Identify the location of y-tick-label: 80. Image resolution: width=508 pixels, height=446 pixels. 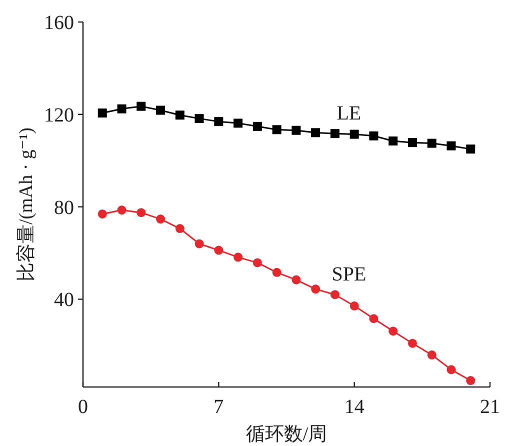
(64, 207).